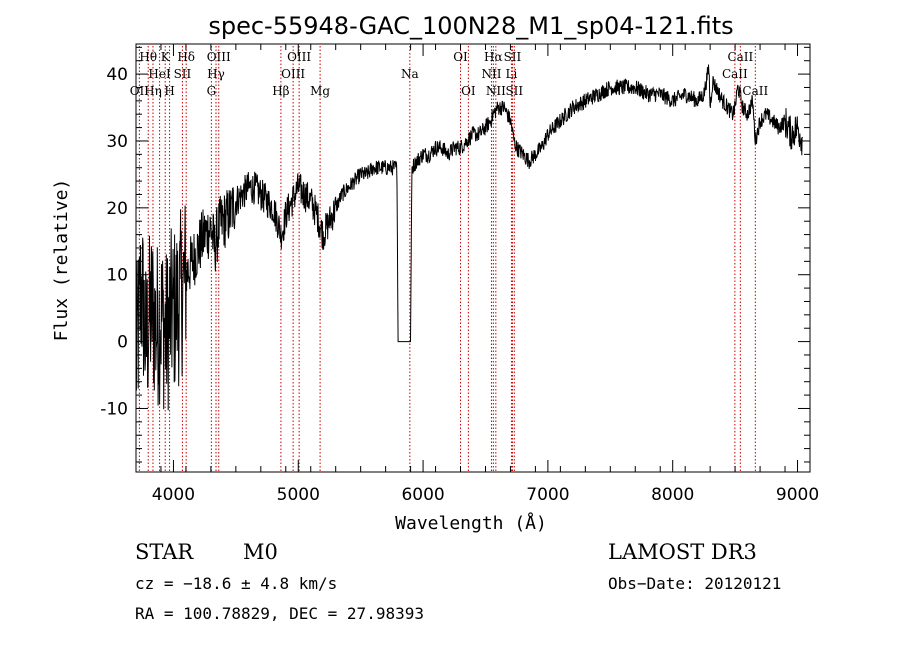 This screenshot has width=900, height=649. Describe the element at coordinates (159, 74) in the screenshot. I see `spectral-line-label: HeI` at that location.